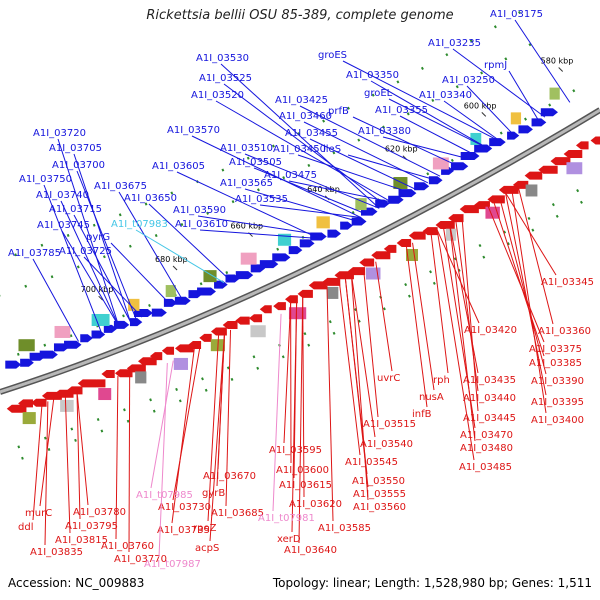 Image resolution: width=600 pixels, height=600 pixels. I want to click on tick-label: 600 kbp, so click(480, 105).